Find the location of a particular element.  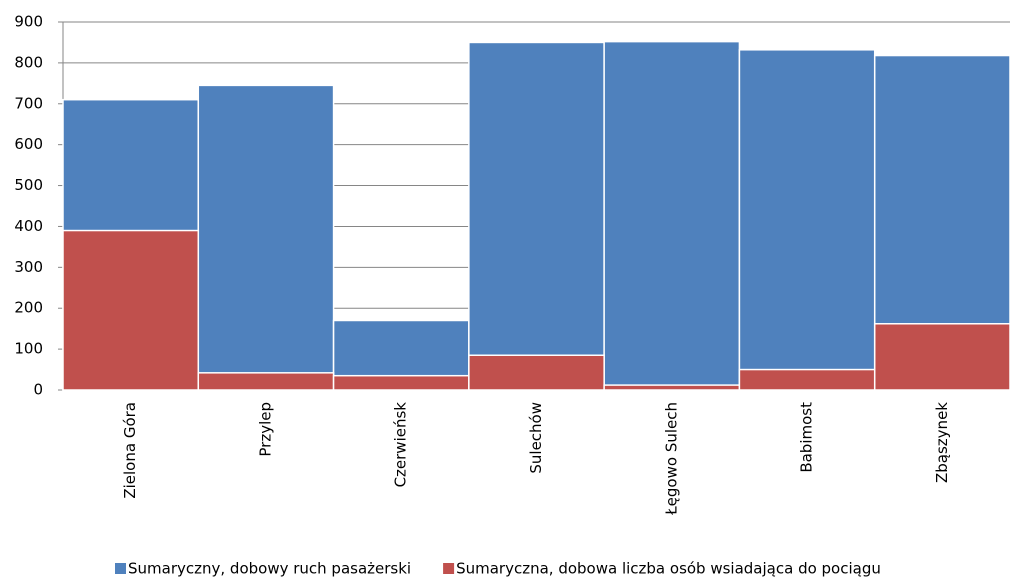

y-tick-label: 600 is located at coordinates (28, 144).